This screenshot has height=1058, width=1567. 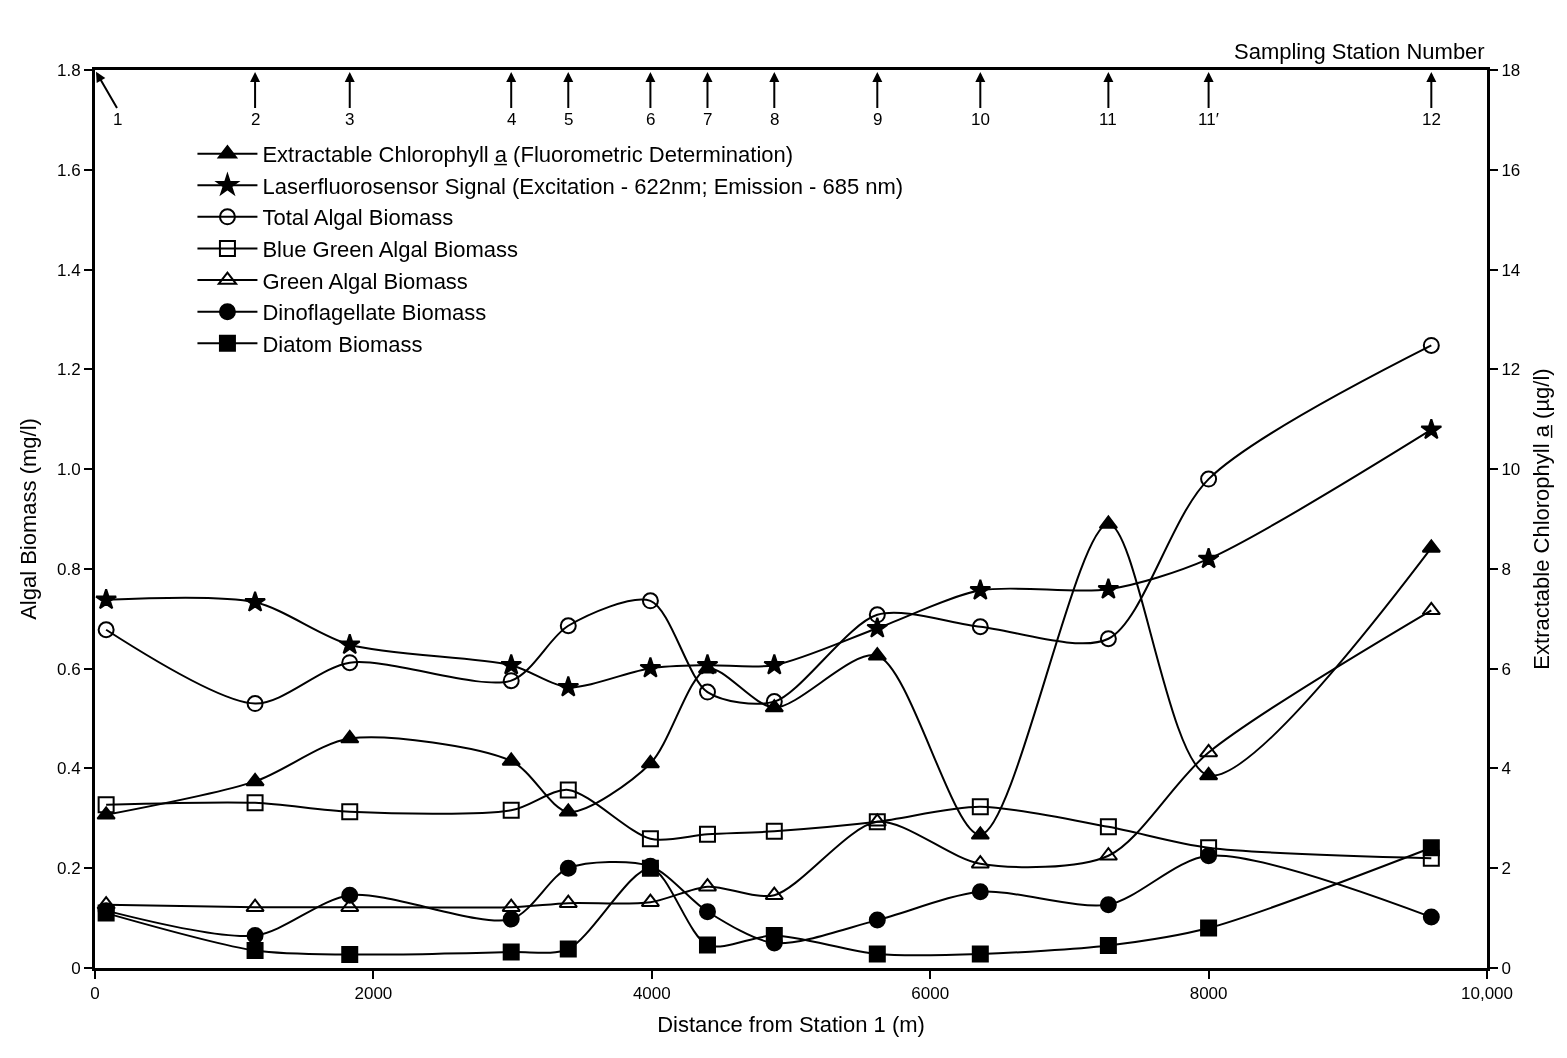 I want to click on y2-axis-title: Extractable Chlorophyll a̲ (µg/l), so click(x=1542, y=519).